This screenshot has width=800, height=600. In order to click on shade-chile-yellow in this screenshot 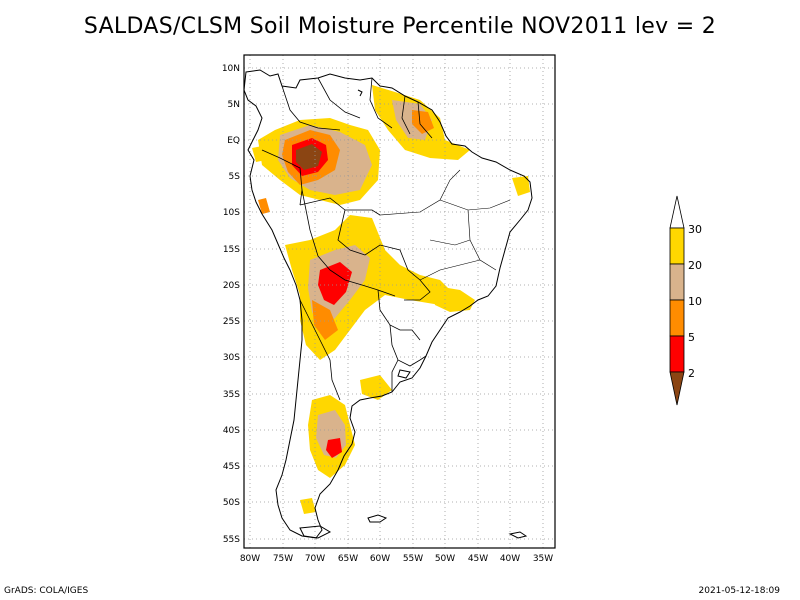, I will do `click(308, 506)`.